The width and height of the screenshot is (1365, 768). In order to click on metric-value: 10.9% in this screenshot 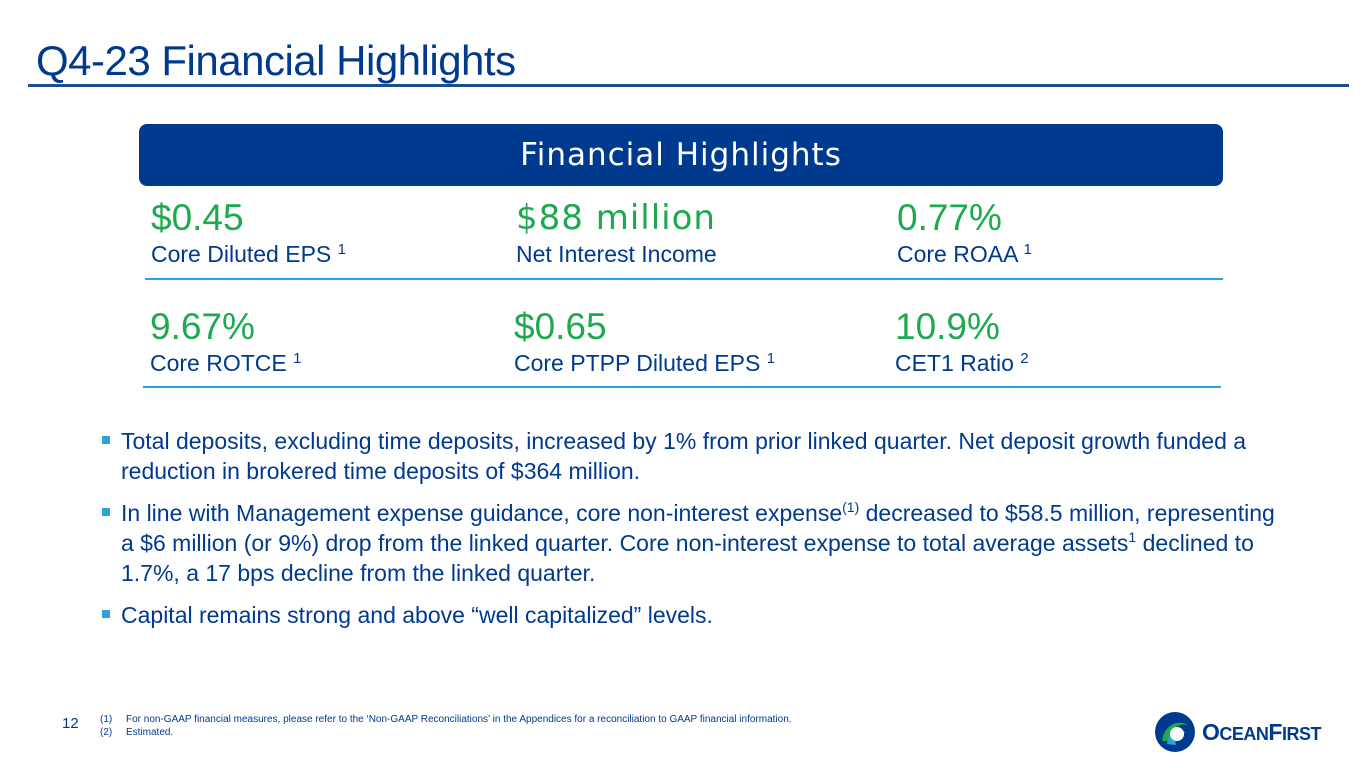, I will do `click(947, 326)`.